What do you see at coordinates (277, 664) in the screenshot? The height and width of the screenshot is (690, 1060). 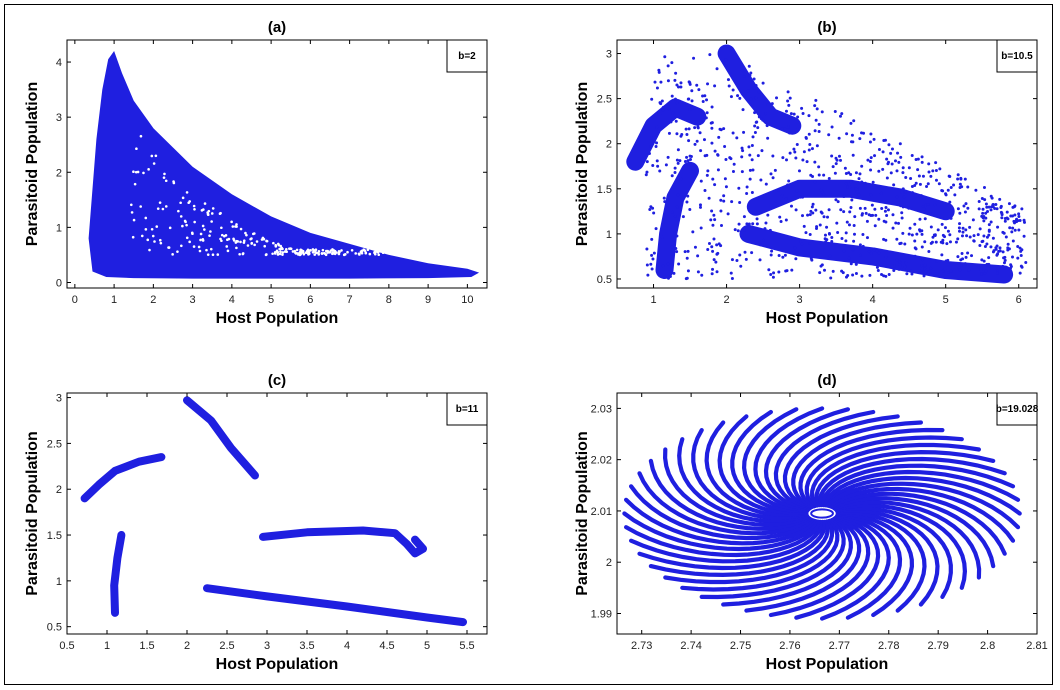 I see `x-axis-label: Host Population` at bounding box center [277, 664].